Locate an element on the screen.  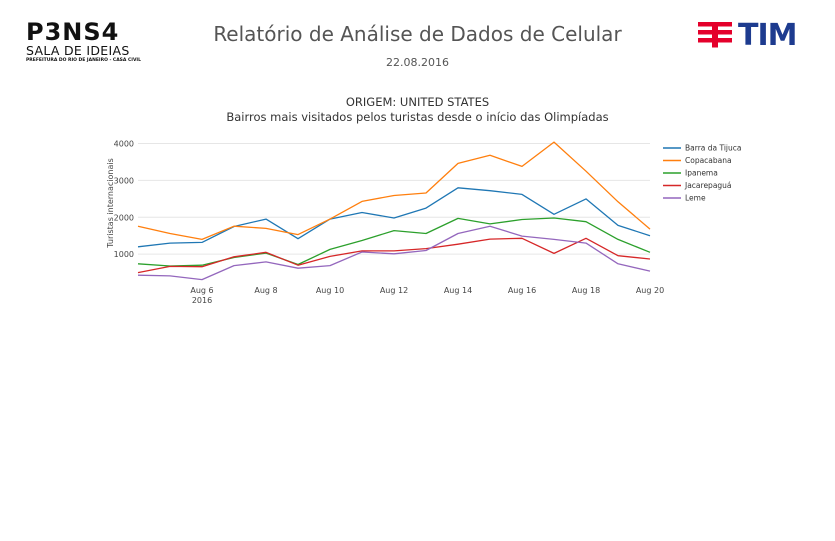
y-tick-label: 2000 is located at coordinates (124, 217).